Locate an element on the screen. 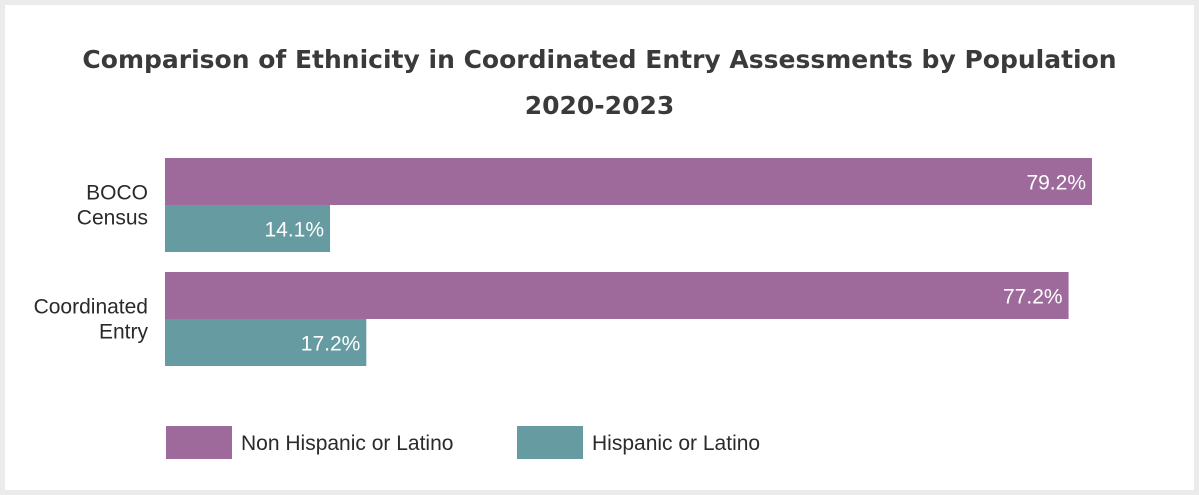 This screenshot has width=1199, height=495. legend-label: Non Hispanic or Latino is located at coordinates (347, 443).